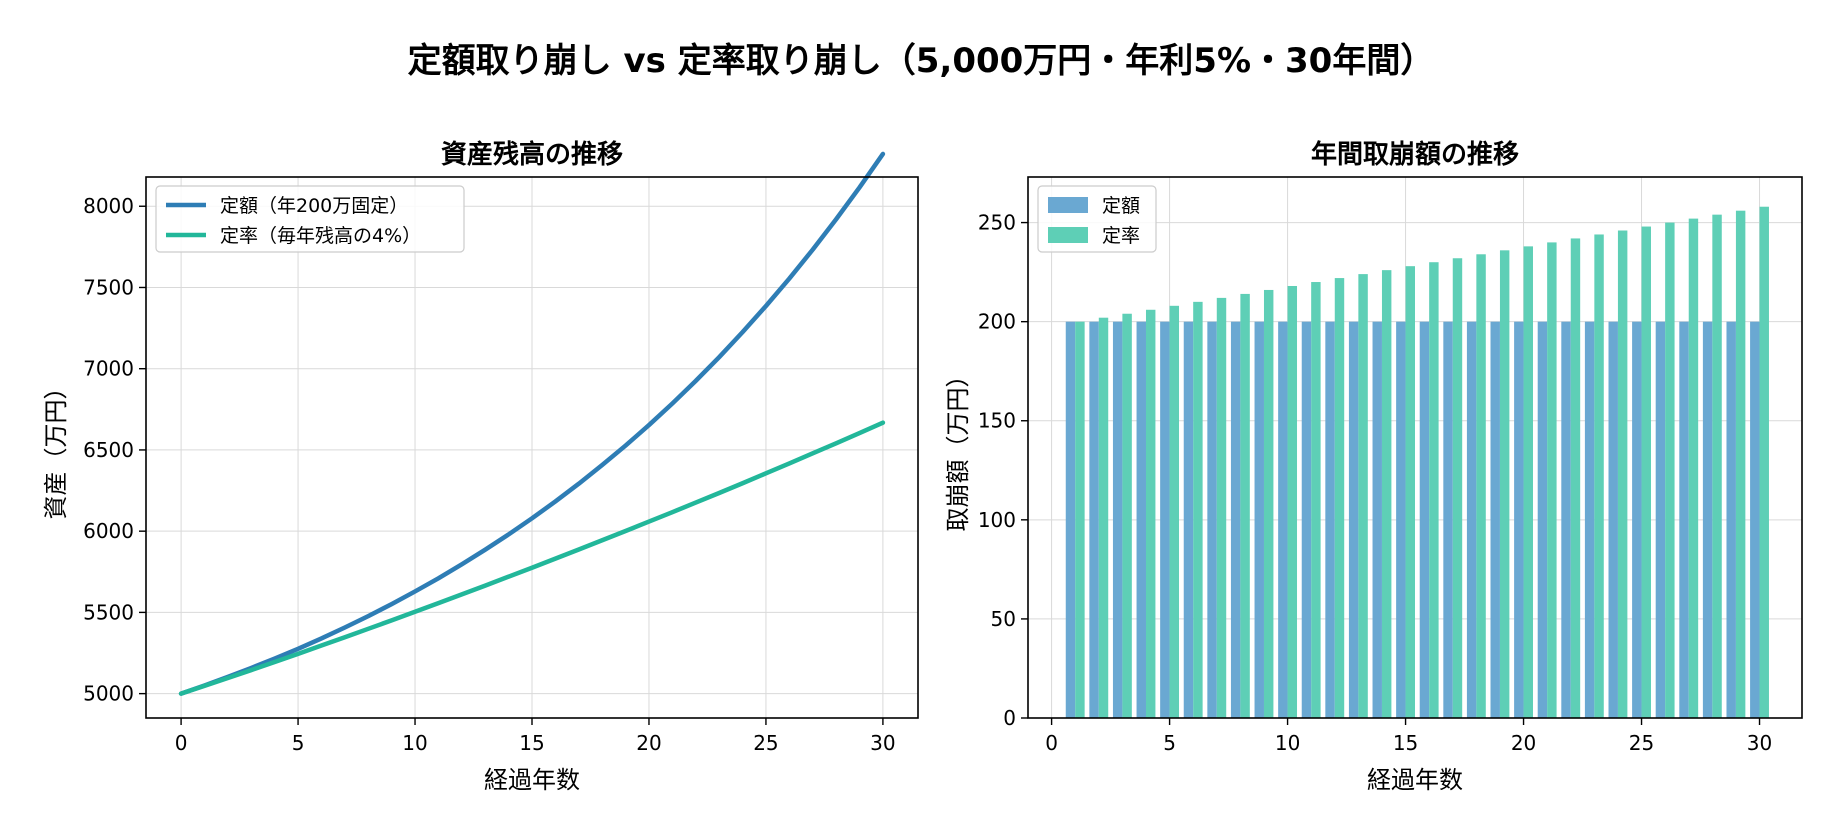 This screenshot has width=1842, height=828. What do you see at coordinates (997, 520) in the screenshot?
I see `y-tick-label: 100` at bounding box center [997, 520].